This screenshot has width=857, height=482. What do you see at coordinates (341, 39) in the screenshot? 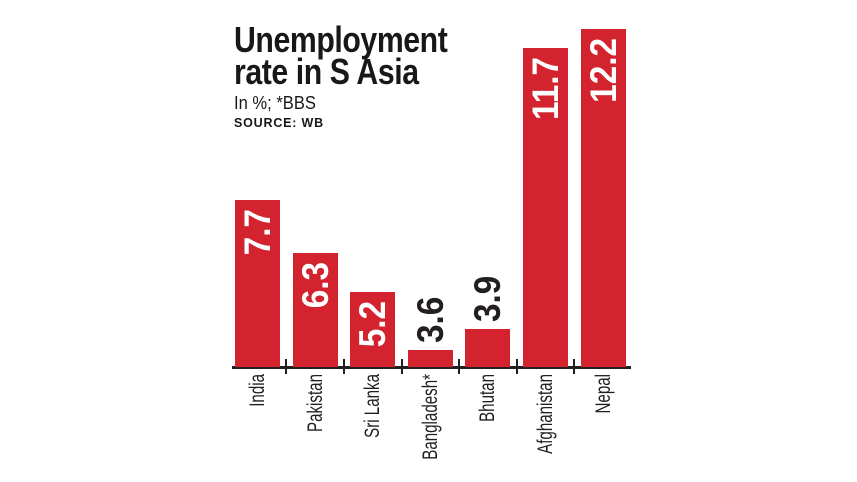
I see `chart-title-line1: Unemployment` at bounding box center [341, 39].